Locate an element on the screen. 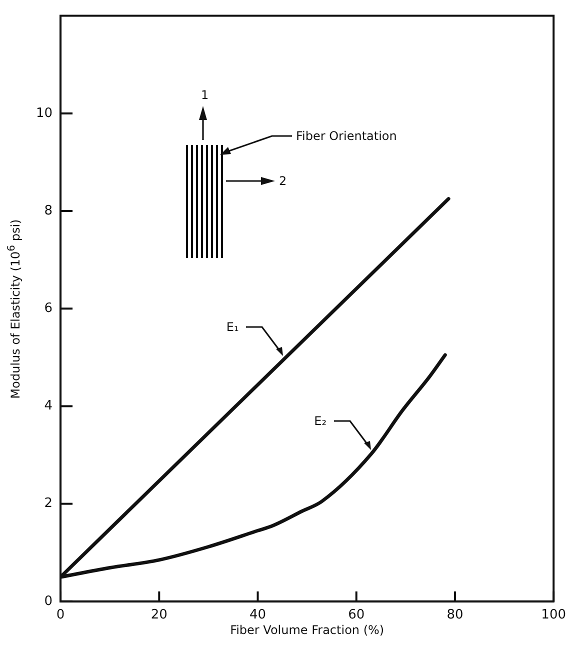 This screenshot has width=572, height=651. x-tick-label: 0 is located at coordinates (60, 615).